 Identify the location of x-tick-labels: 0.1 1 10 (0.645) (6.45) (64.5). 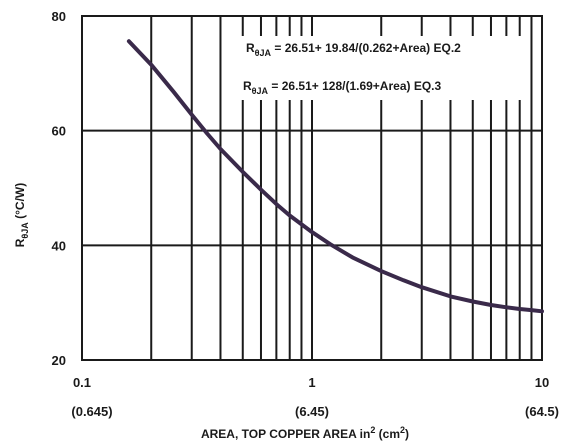
(315, 397).